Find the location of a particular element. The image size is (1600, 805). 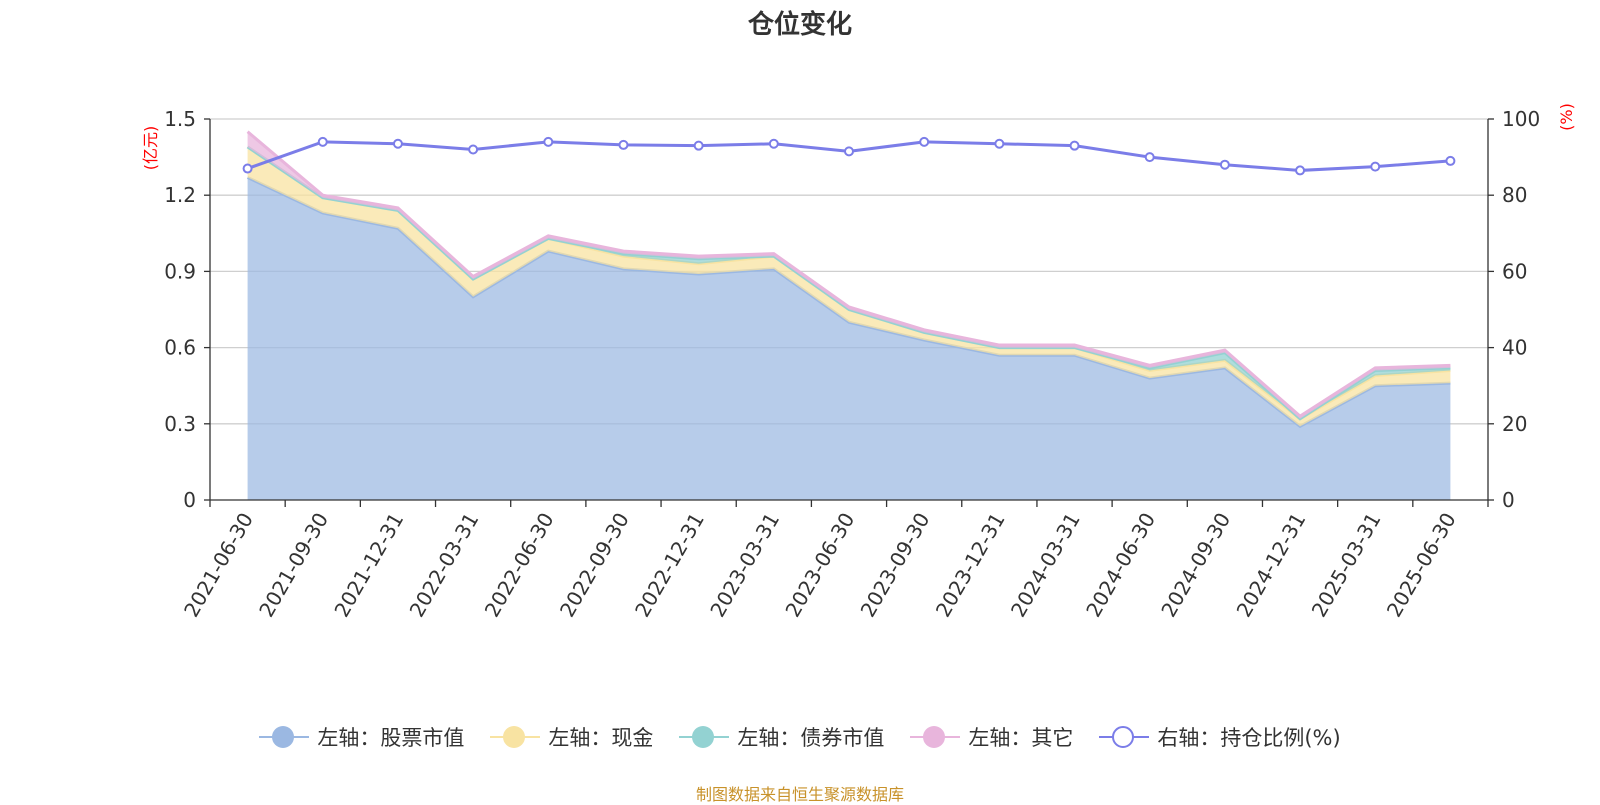

right-tick-label: 60 is located at coordinates (1514, 271).